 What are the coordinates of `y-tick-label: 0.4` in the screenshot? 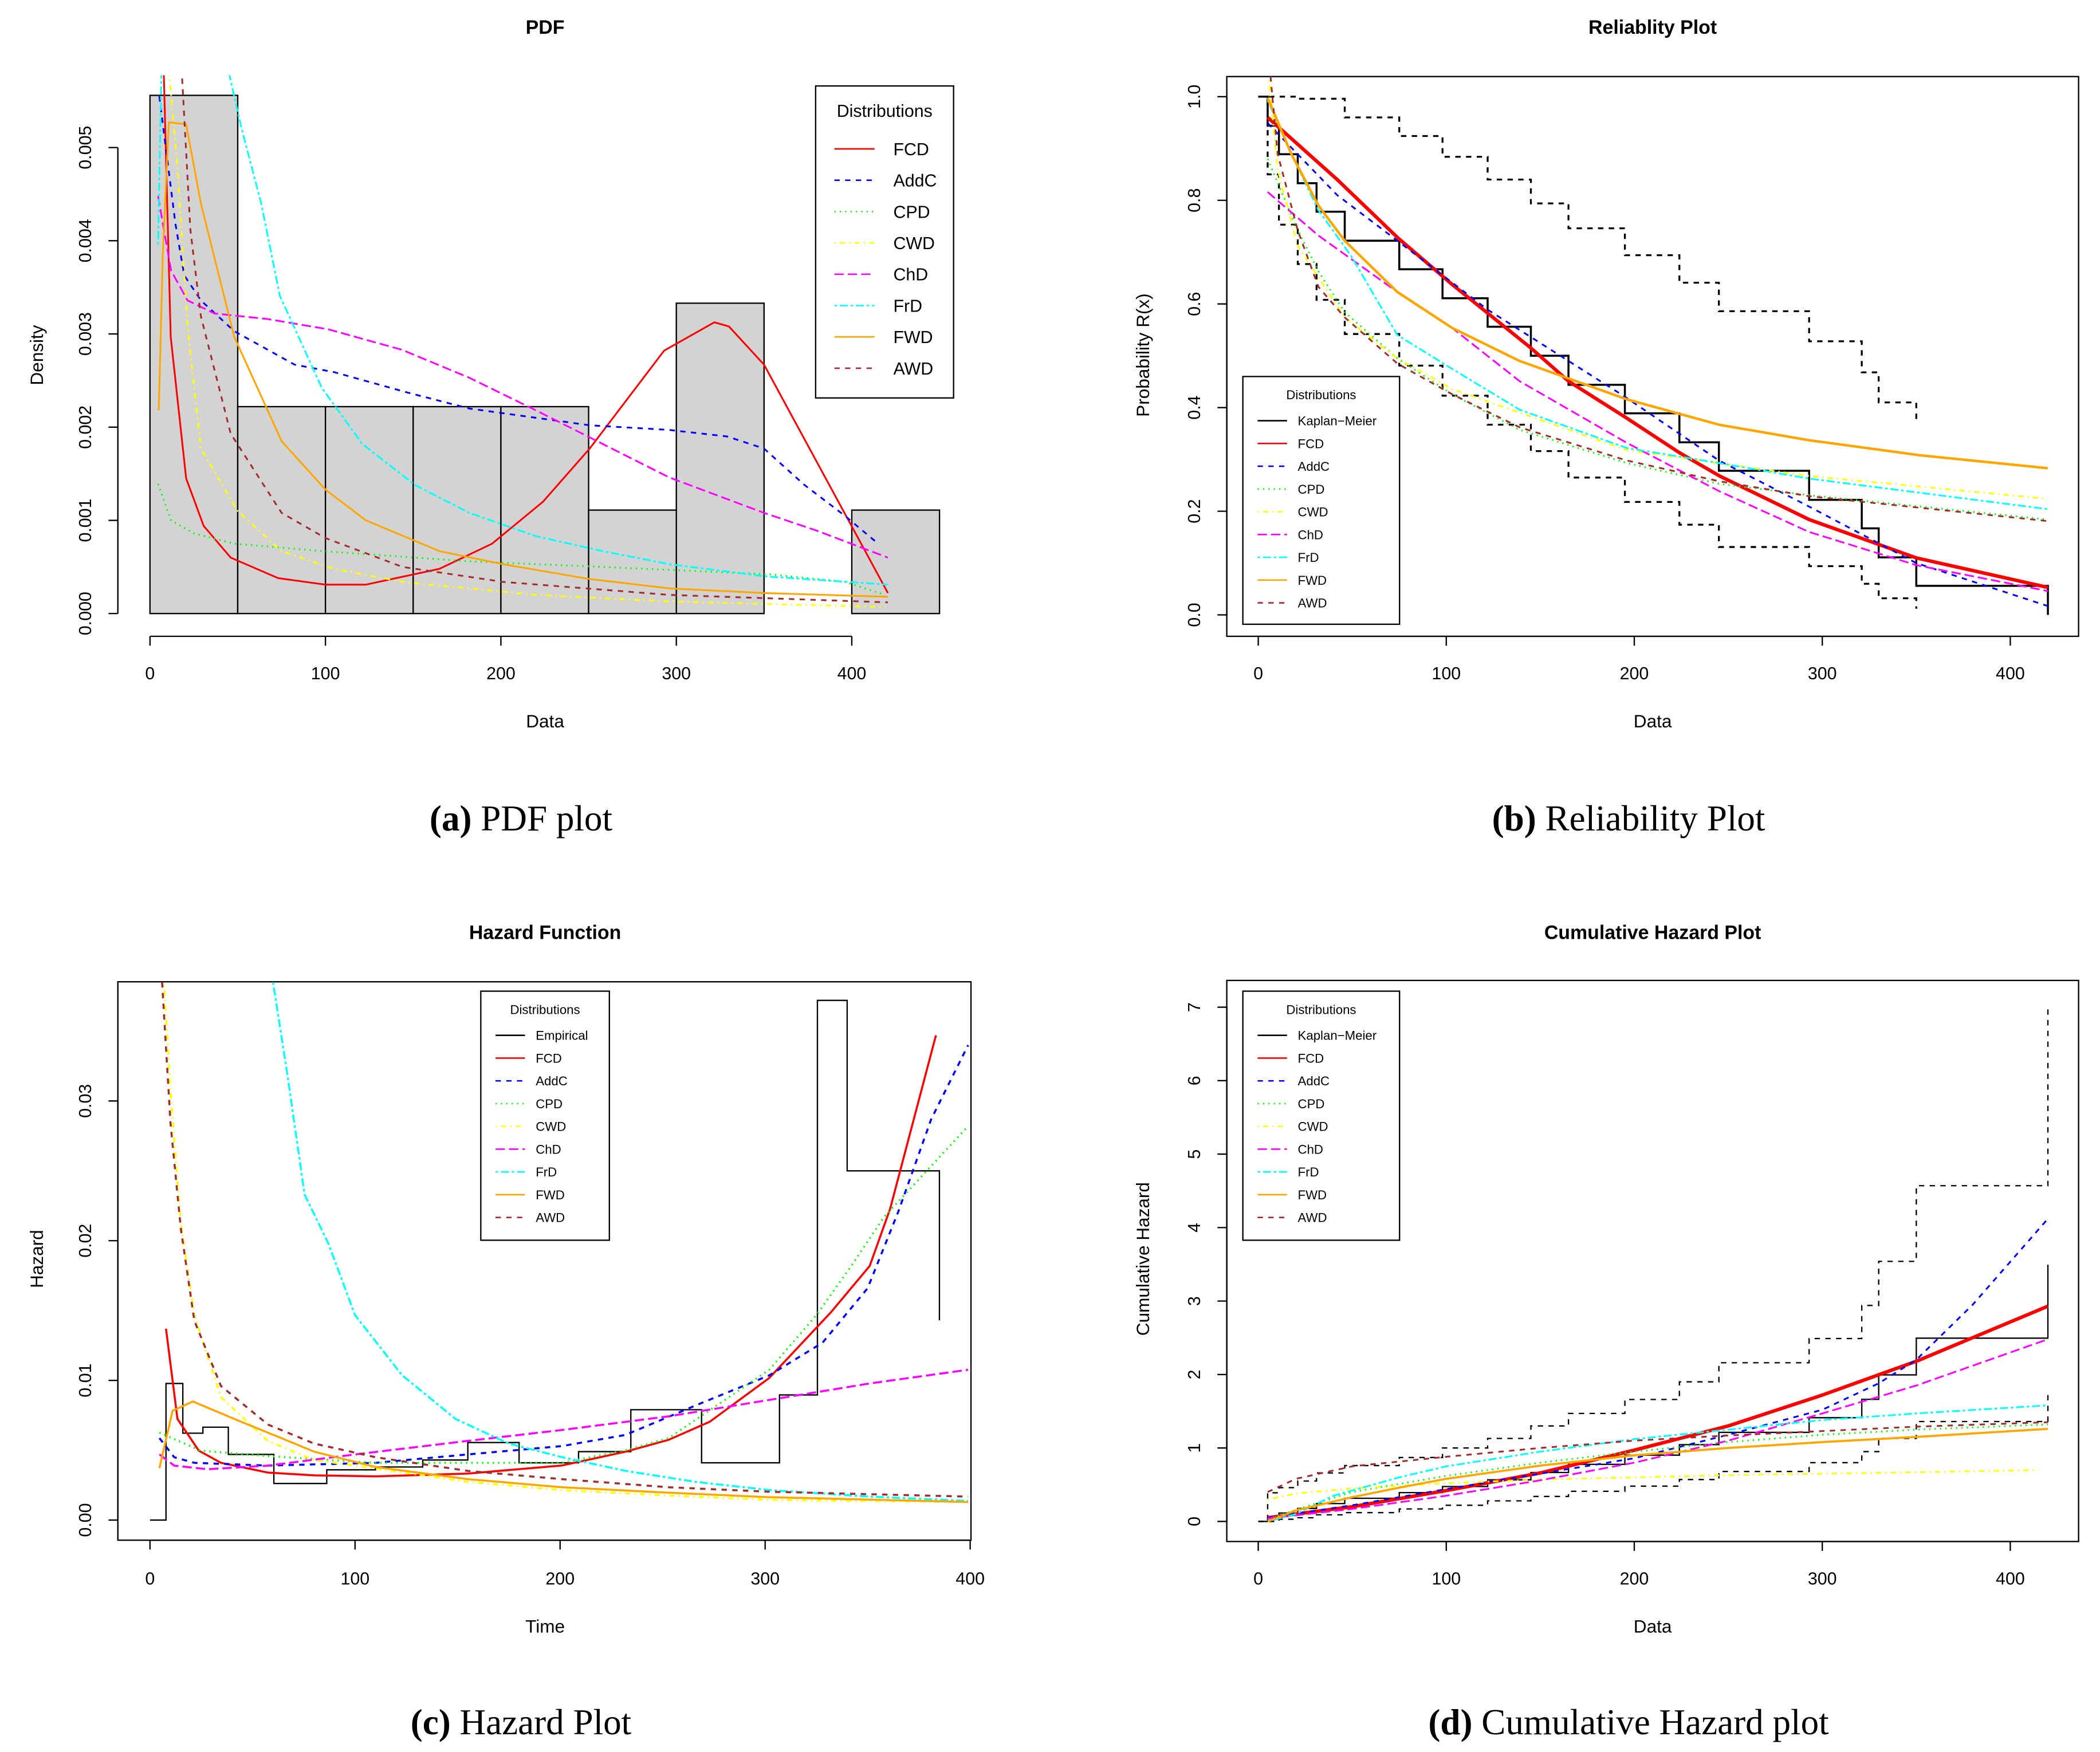 It's located at (1194, 408).